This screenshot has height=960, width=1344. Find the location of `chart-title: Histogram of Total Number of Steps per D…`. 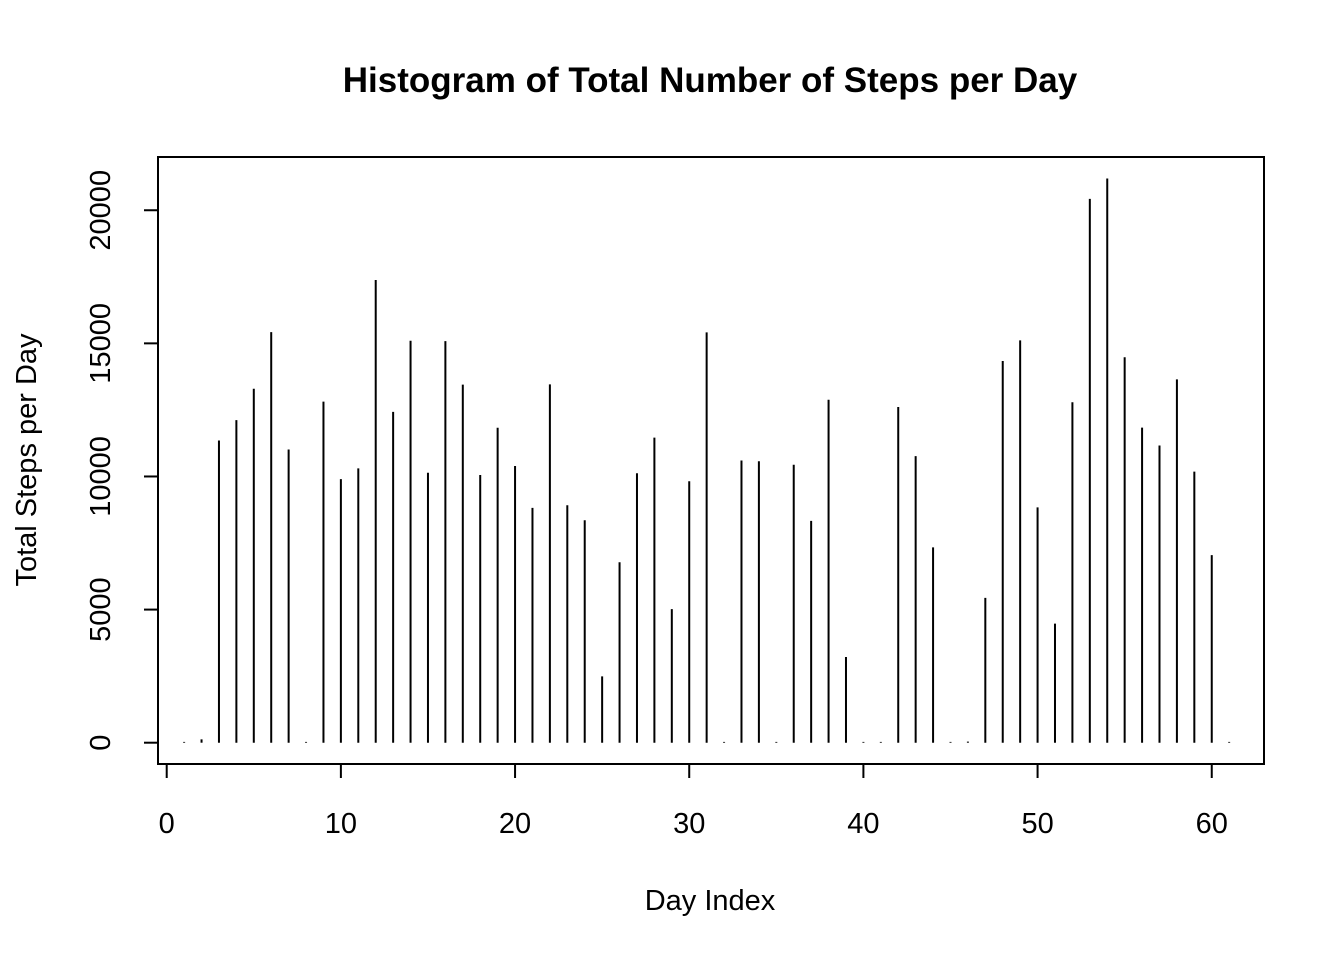

chart-title: Histogram of Total Number of Steps per D… is located at coordinates (710, 80).